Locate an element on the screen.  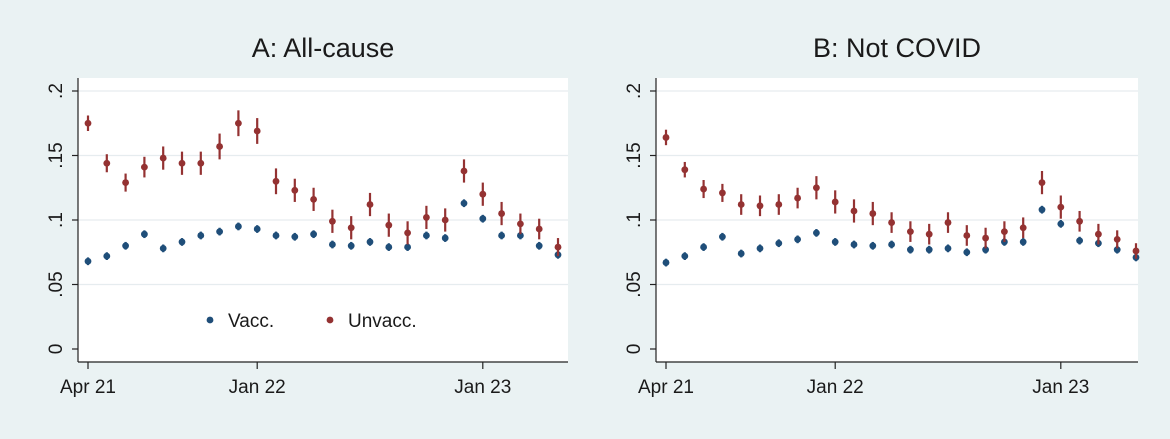
legend-label: Unvacc. is located at coordinates (382, 321).